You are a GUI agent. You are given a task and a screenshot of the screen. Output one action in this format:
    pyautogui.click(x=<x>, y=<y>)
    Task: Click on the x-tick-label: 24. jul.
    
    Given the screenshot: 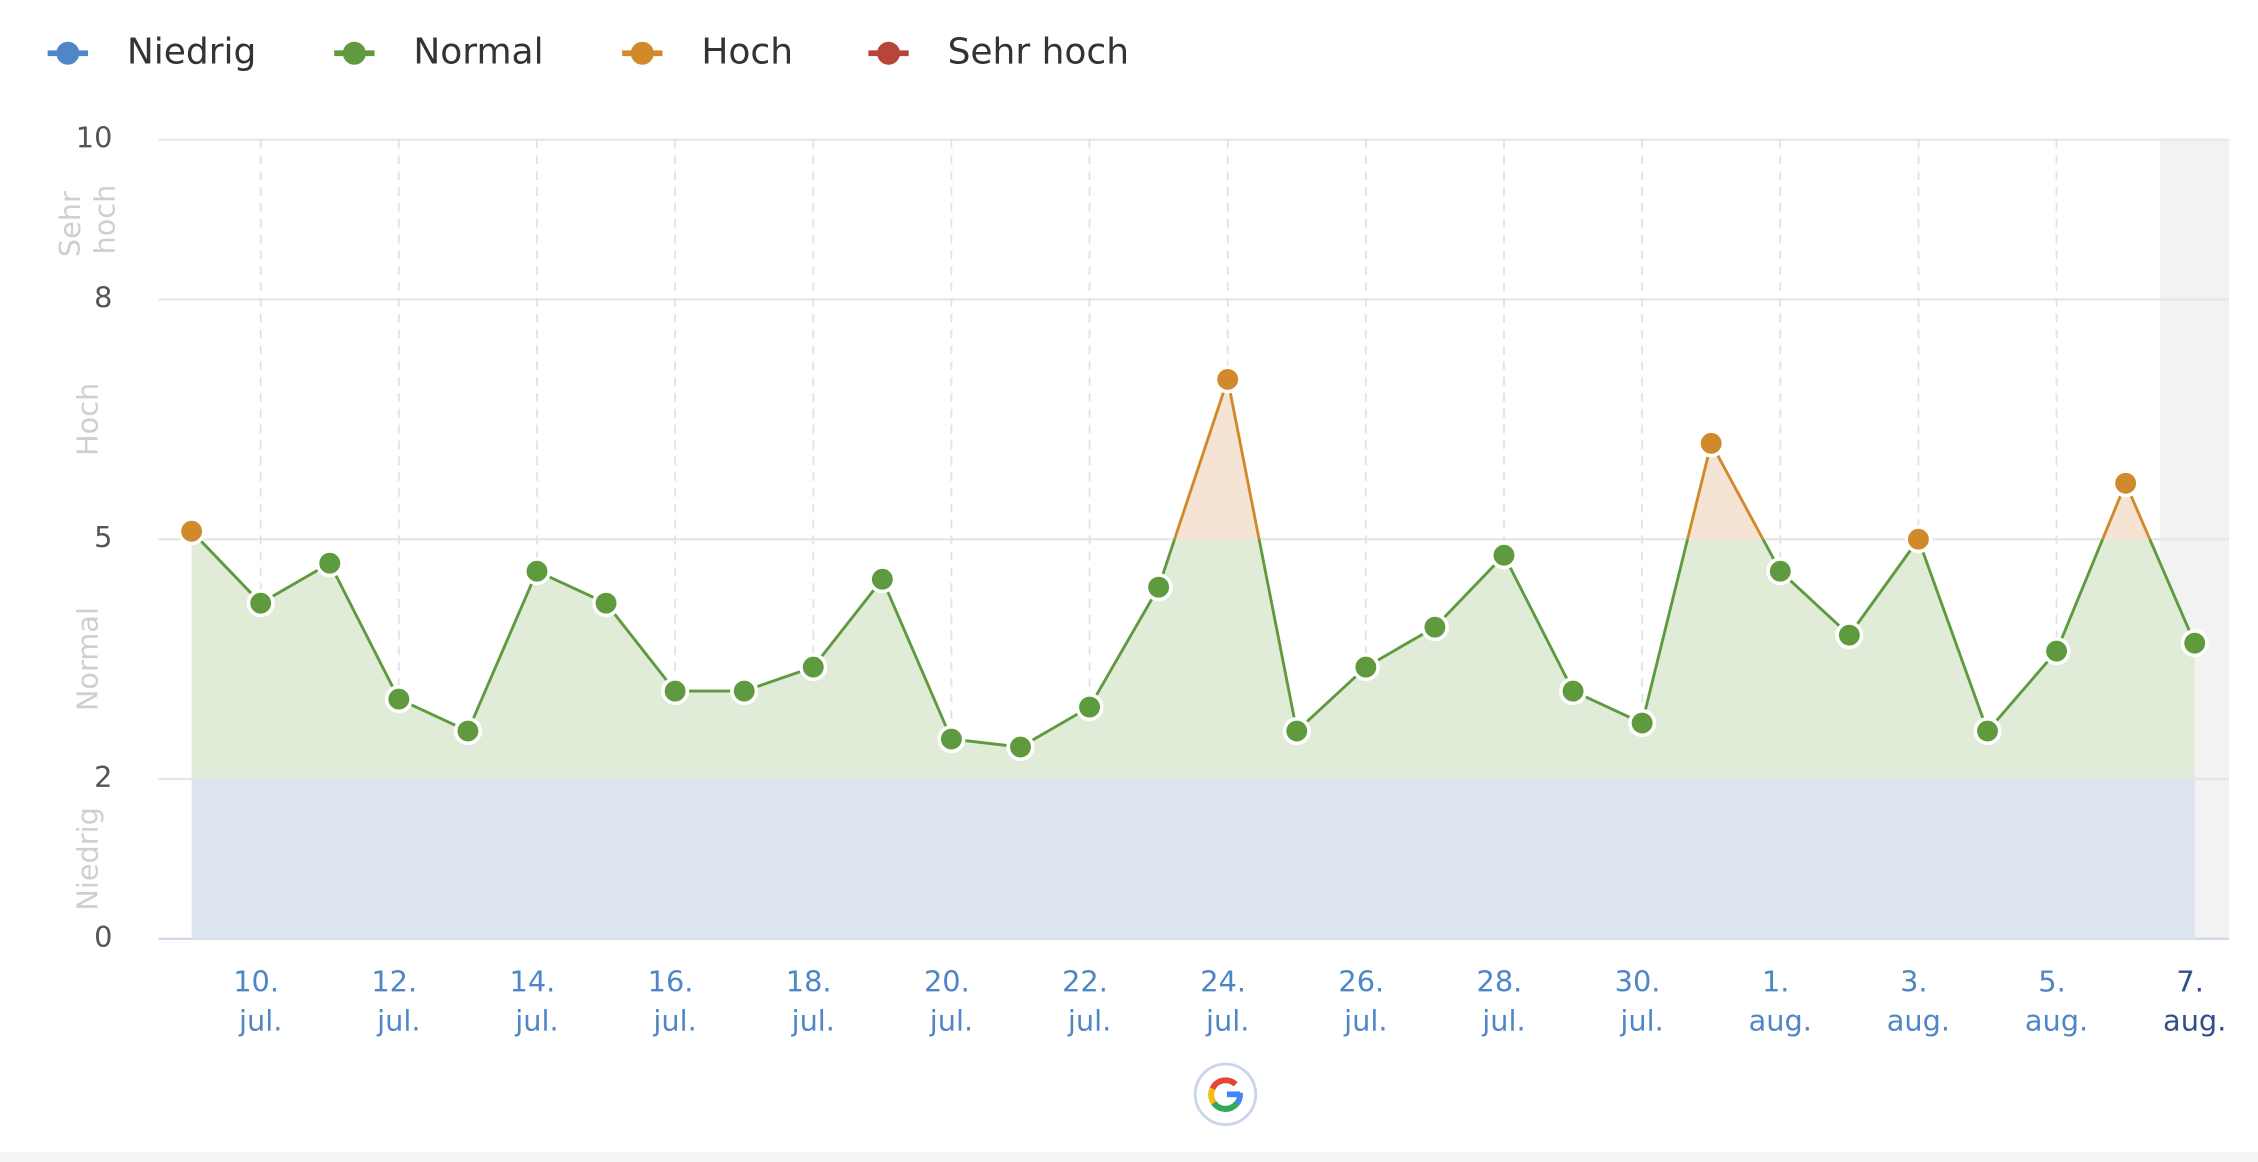 What is the action you would take?
    pyautogui.click(x=1227, y=1000)
    